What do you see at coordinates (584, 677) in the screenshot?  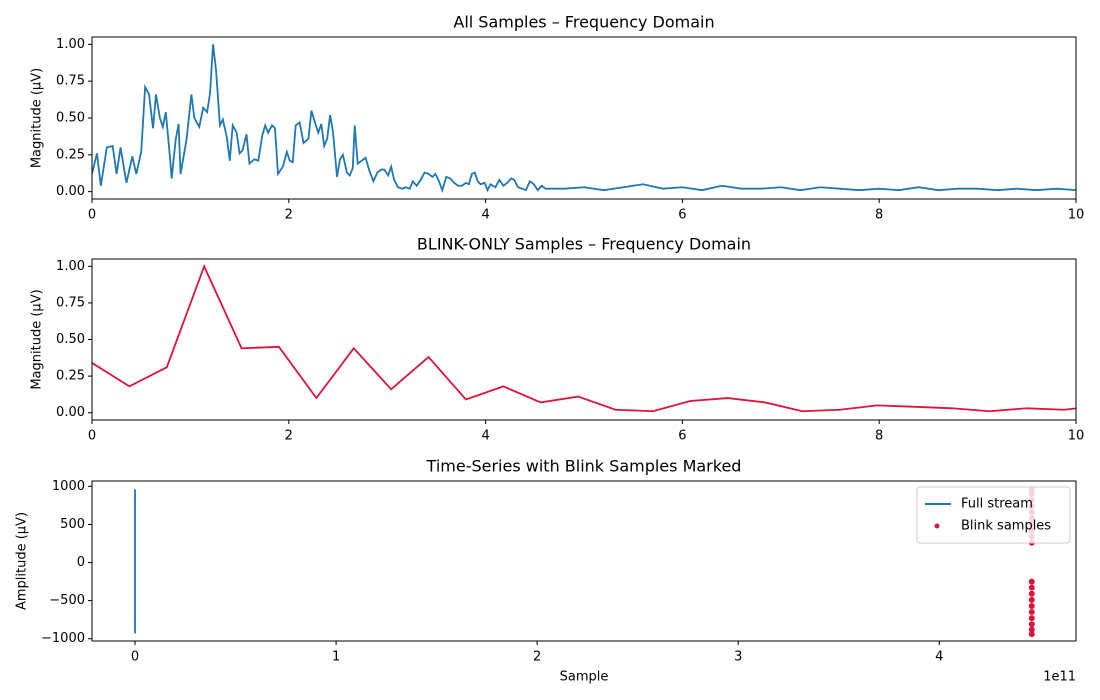 I see `x-axis-label: Sample` at bounding box center [584, 677].